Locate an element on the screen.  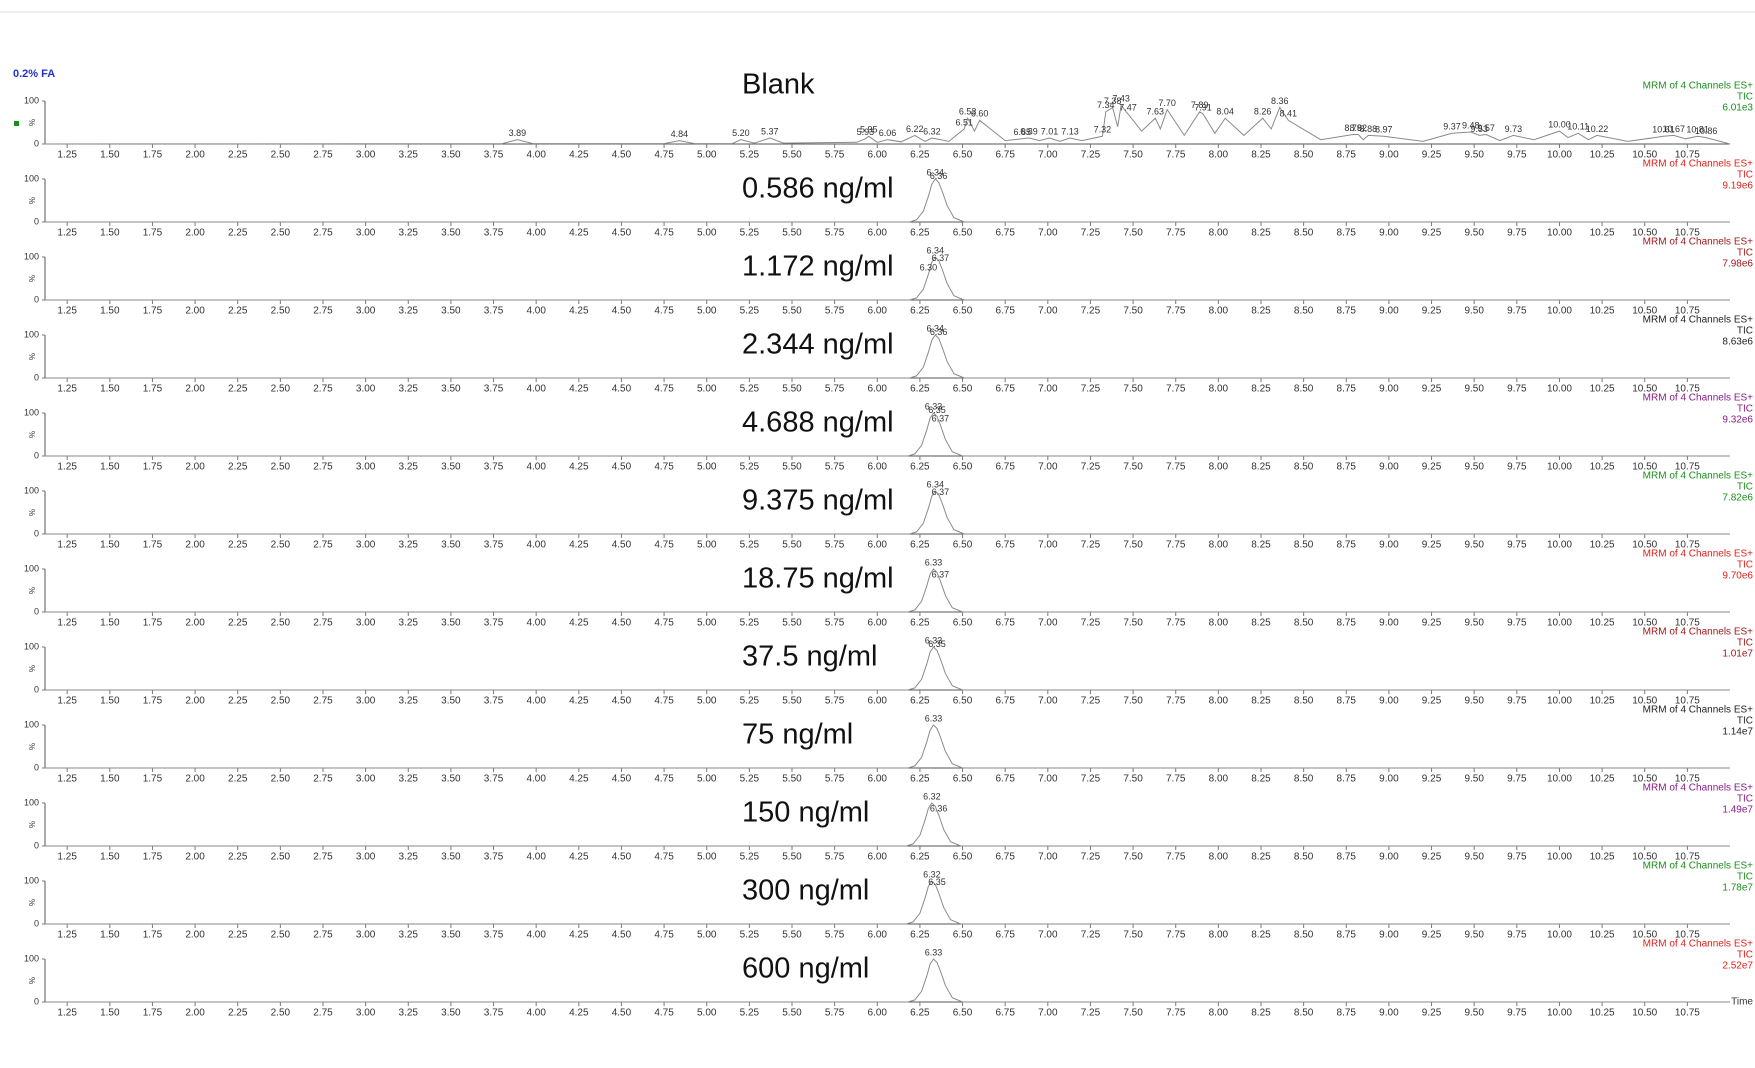
x-tick-label: 1.75 is located at coordinates (153, 389).